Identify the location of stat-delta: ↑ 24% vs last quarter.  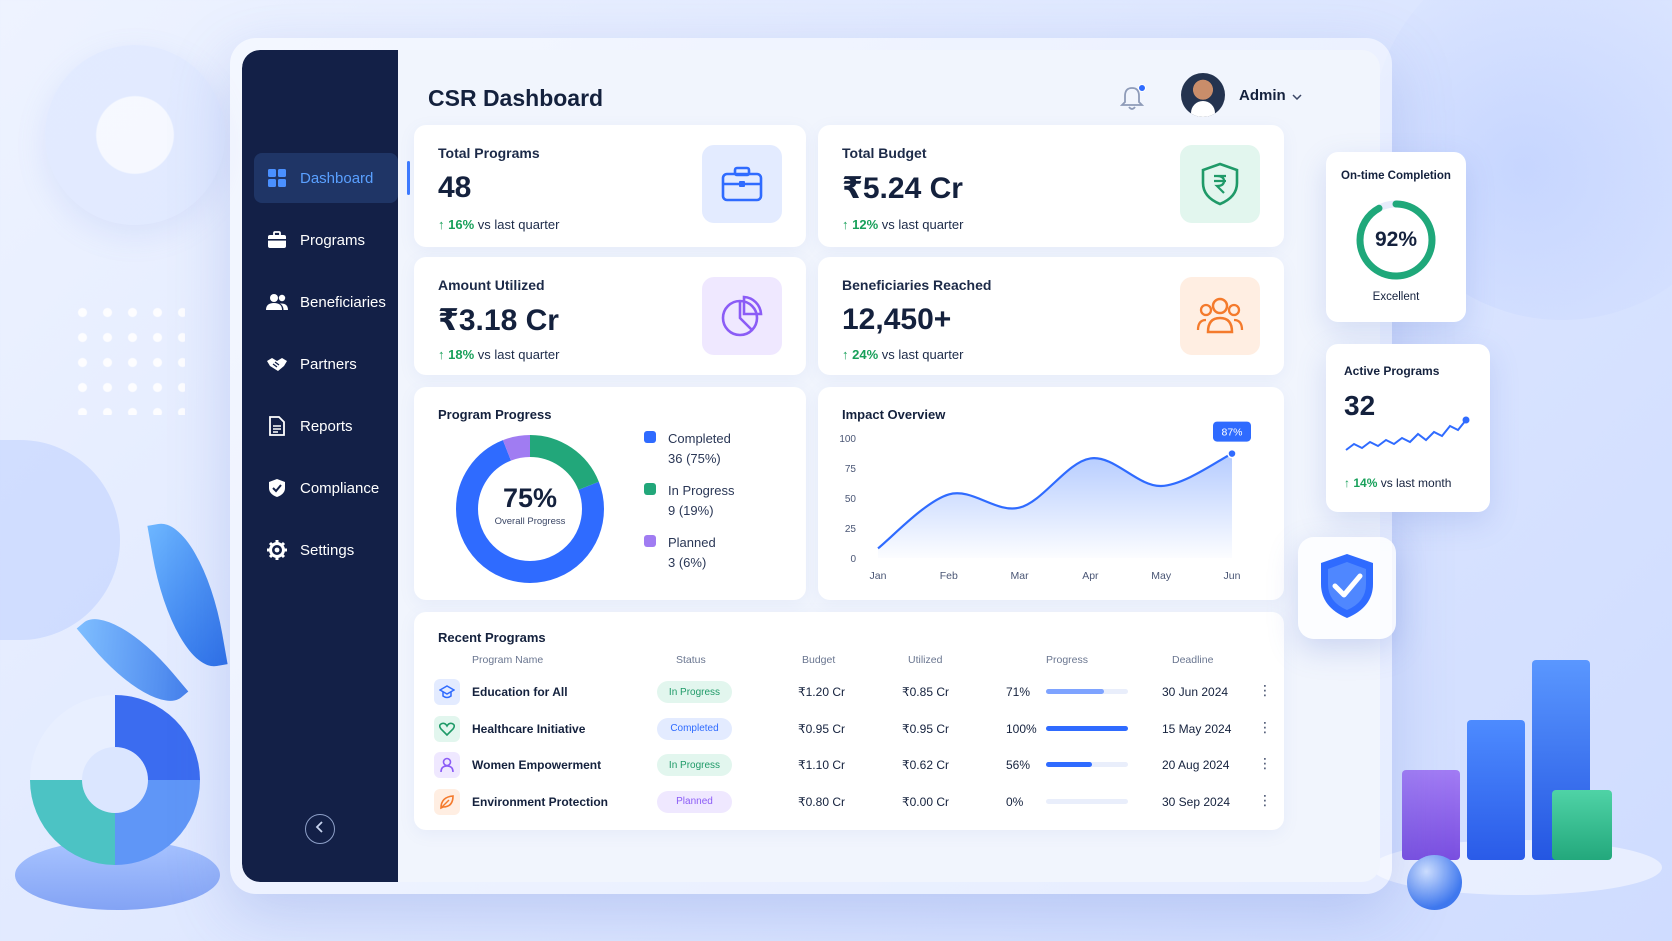
(902, 354).